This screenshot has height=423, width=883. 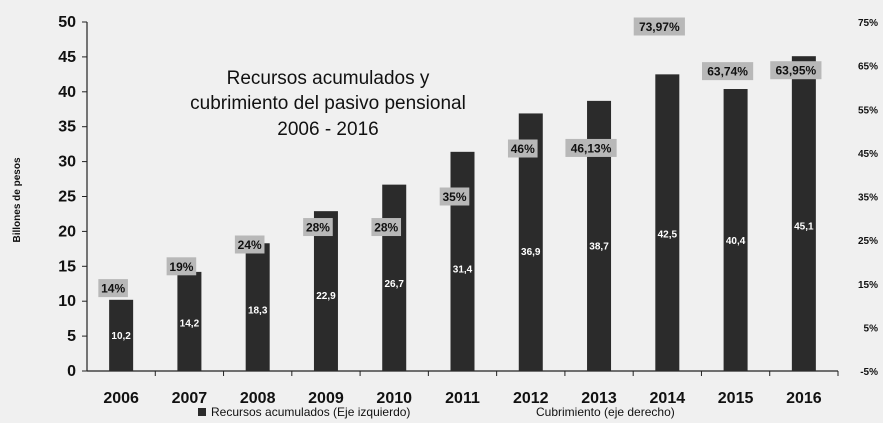 What do you see at coordinates (328, 78) in the screenshot?
I see `chart-title-line-1: Recursos acumulados y` at bounding box center [328, 78].